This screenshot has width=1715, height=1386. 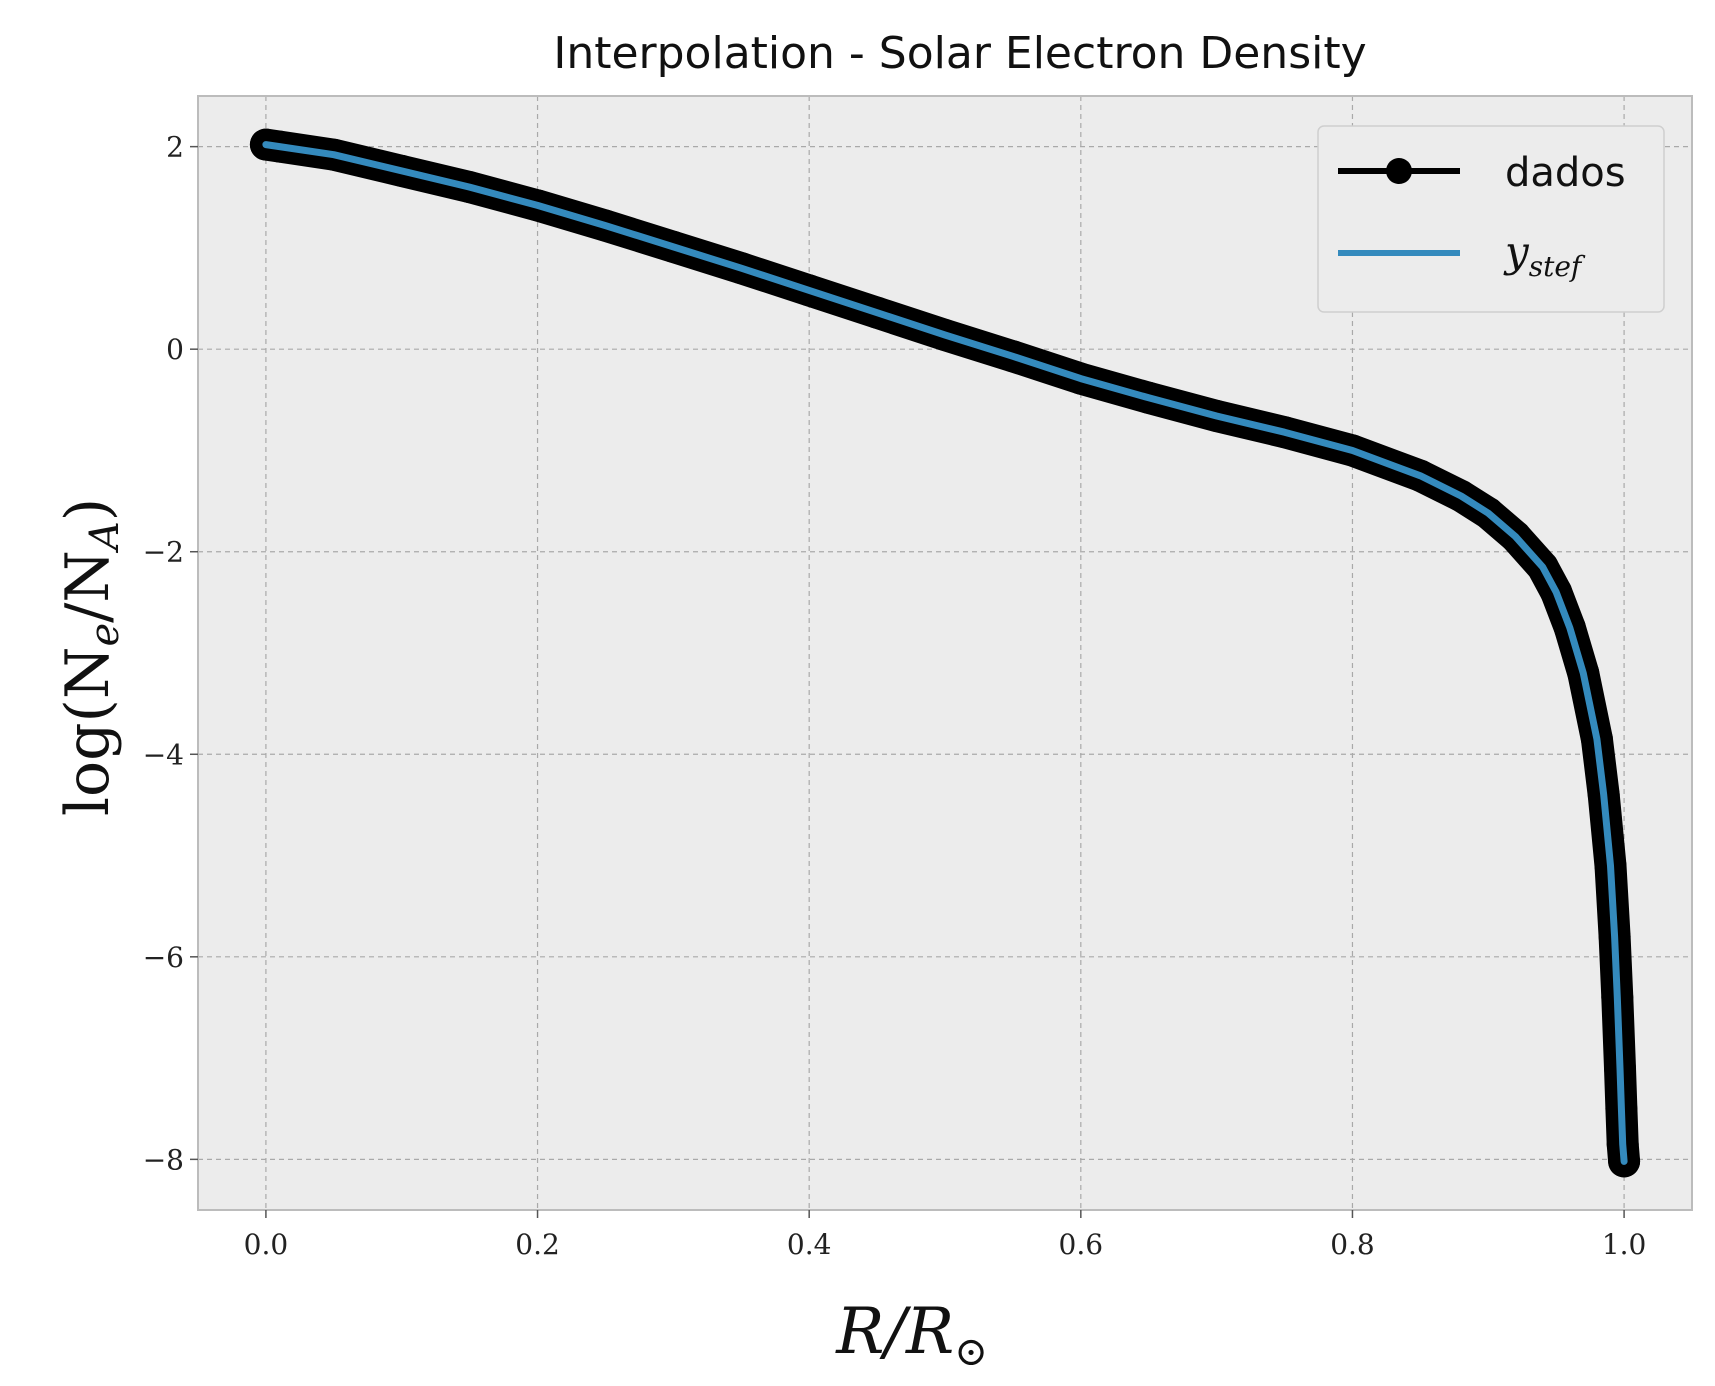 What do you see at coordinates (959, 53) in the screenshot?
I see `chart-title: Interpolation - Solar Electron Density` at bounding box center [959, 53].